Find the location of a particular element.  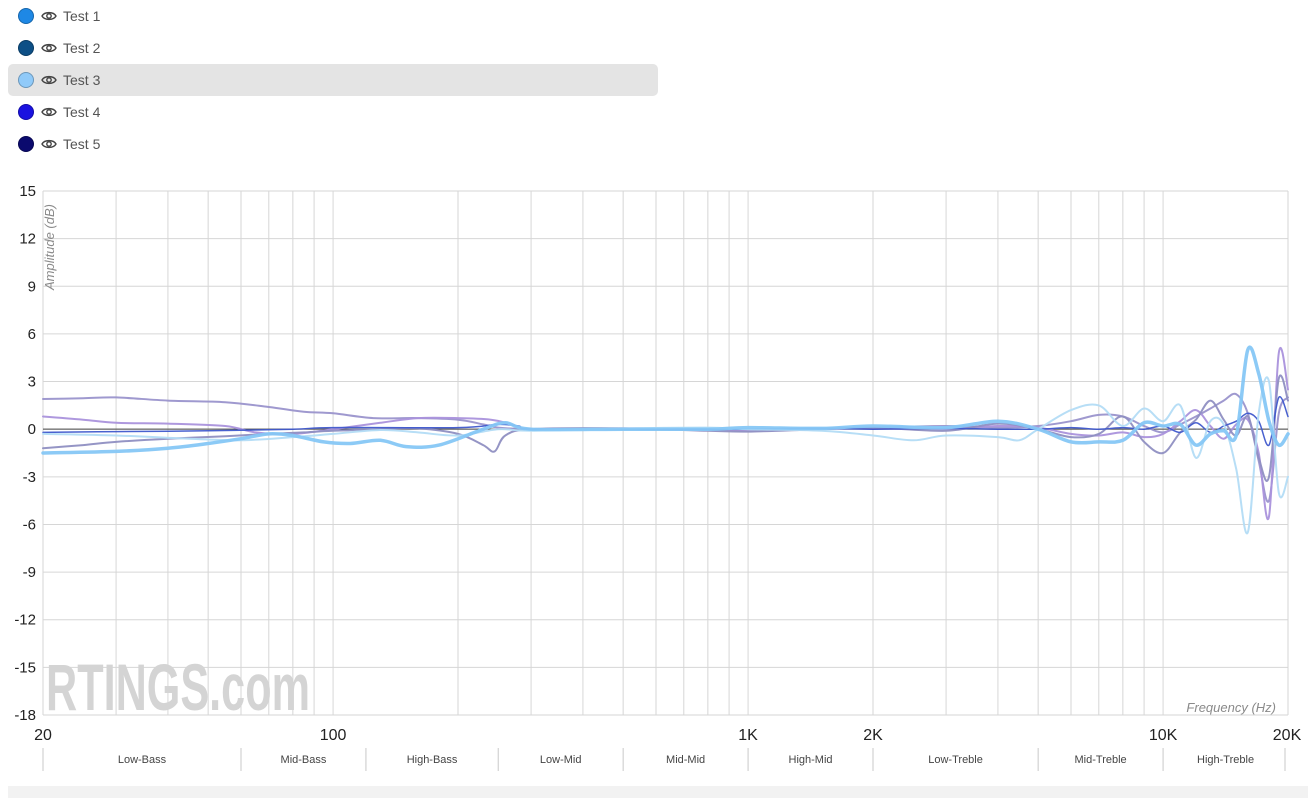

band-label: Mid-Mid is located at coordinates (685, 760).